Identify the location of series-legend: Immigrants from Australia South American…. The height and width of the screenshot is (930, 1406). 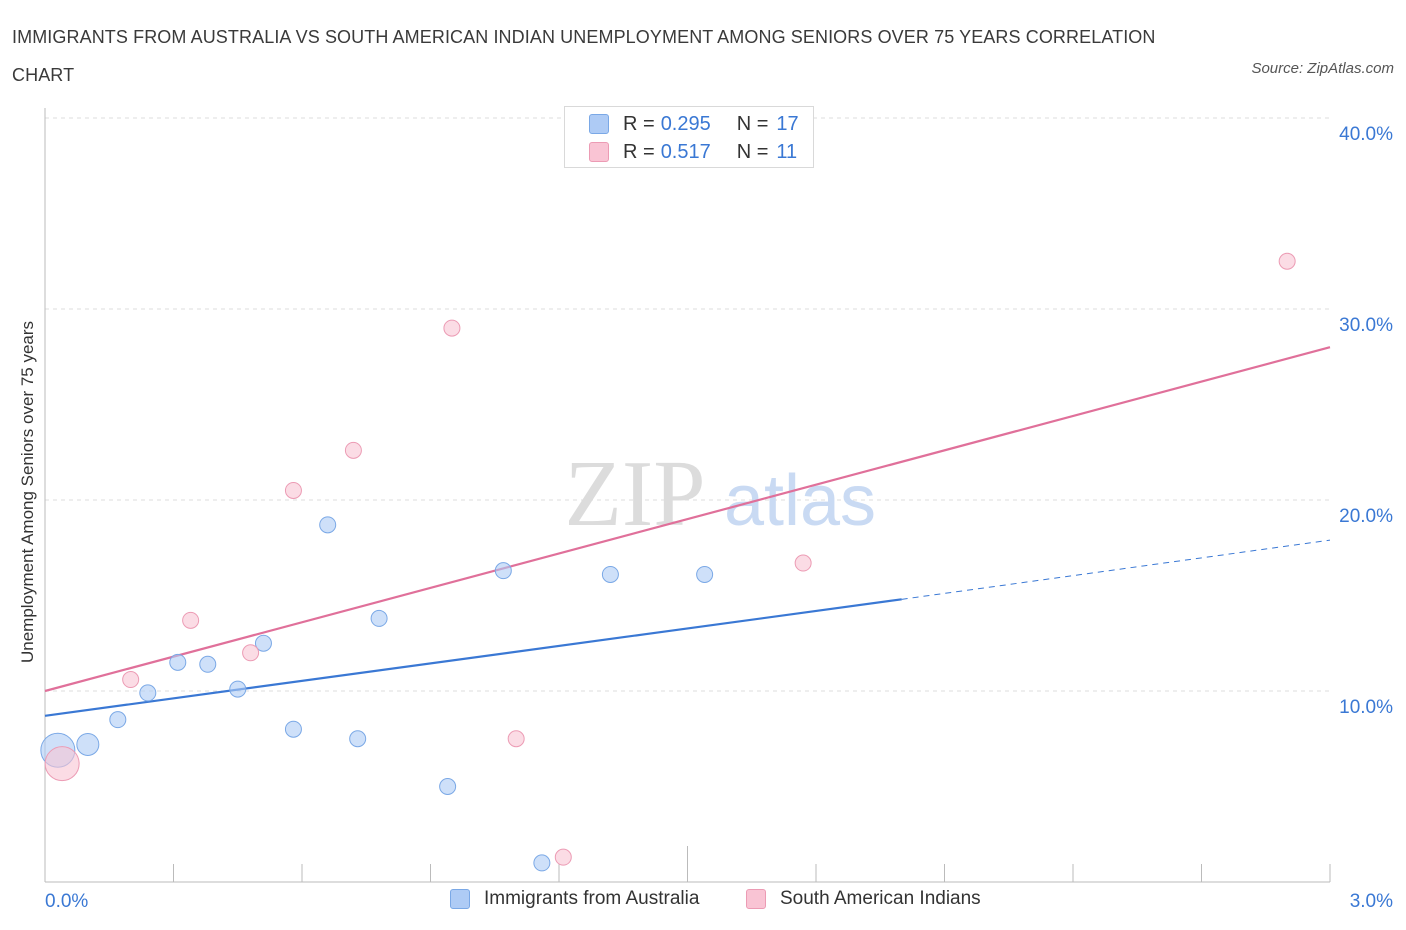
(703, 902).